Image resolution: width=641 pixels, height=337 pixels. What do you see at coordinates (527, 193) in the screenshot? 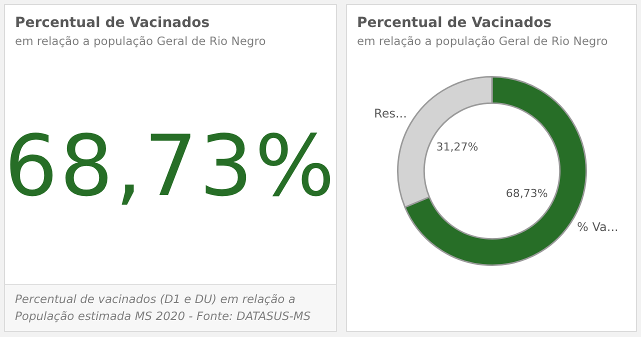
I see `data-label: 68,73%` at bounding box center [527, 193].